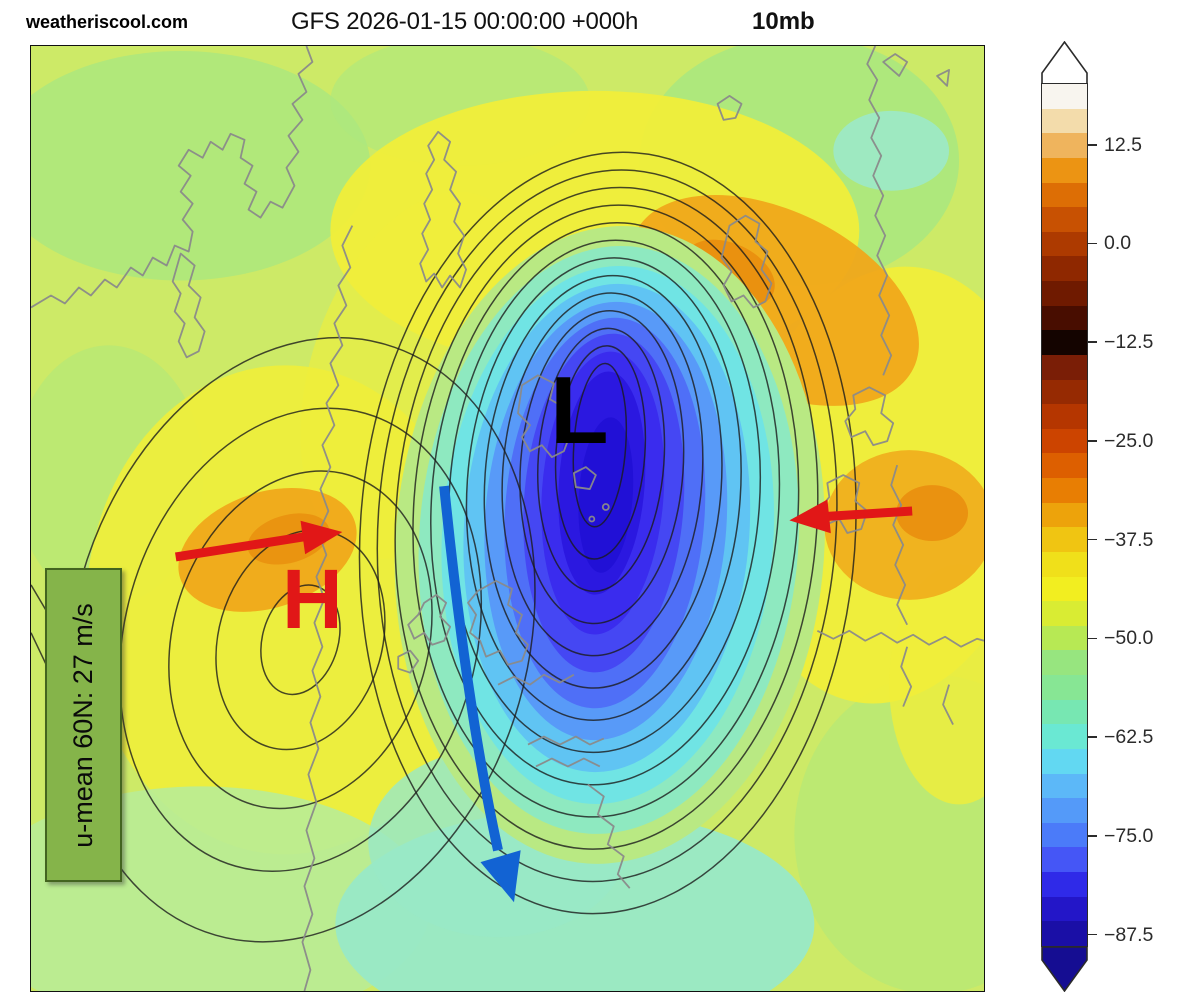 Image resolution: width=1190 pixels, height=1000 pixels. What do you see at coordinates (783, 21) in the screenshot?
I see `pressure-level-label: 10mb` at bounding box center [783, 21].